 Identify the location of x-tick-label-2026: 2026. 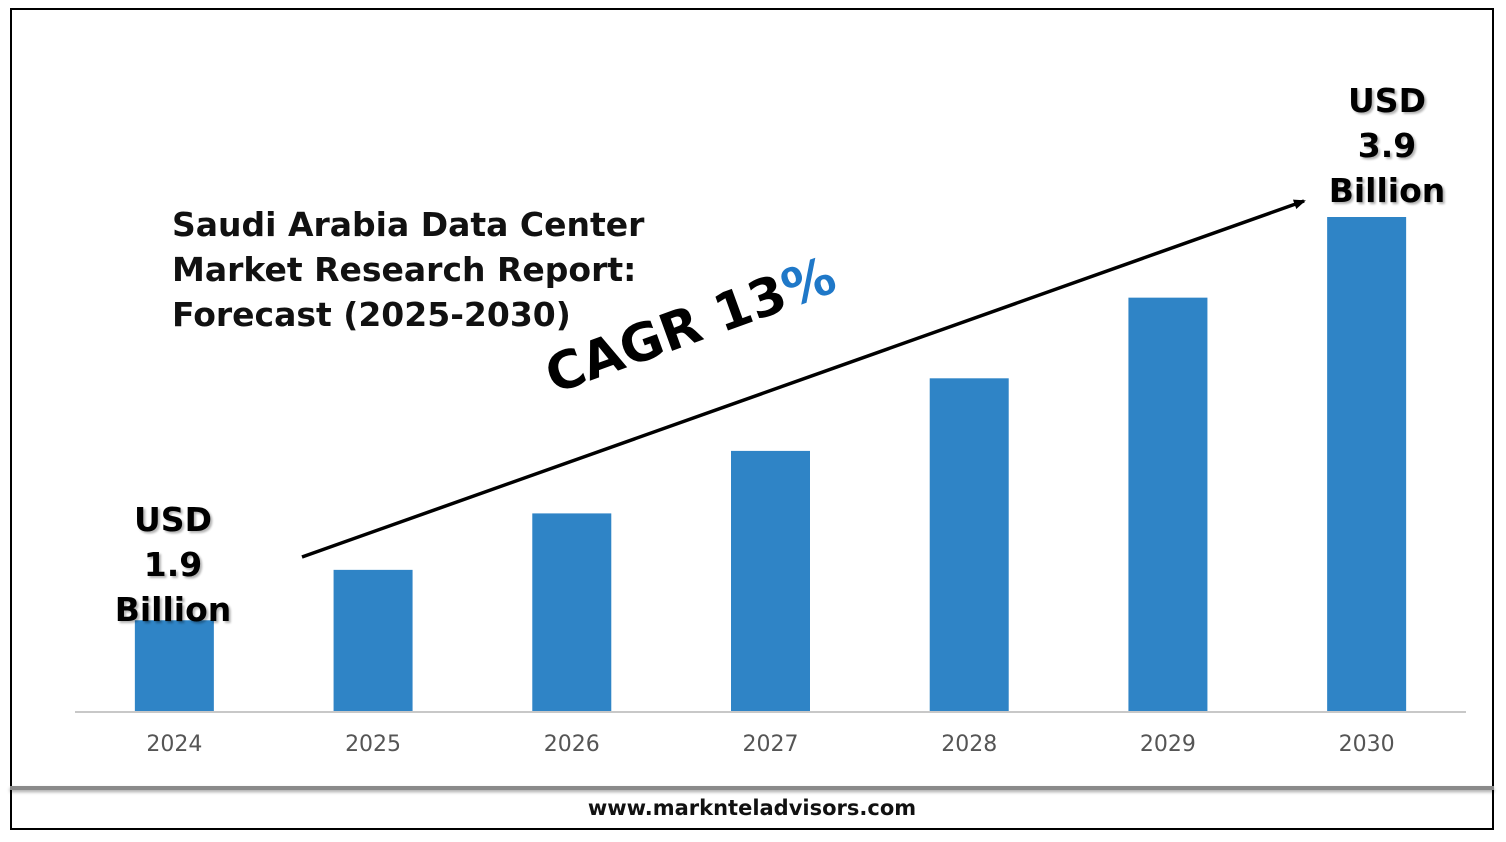
(572, 744).